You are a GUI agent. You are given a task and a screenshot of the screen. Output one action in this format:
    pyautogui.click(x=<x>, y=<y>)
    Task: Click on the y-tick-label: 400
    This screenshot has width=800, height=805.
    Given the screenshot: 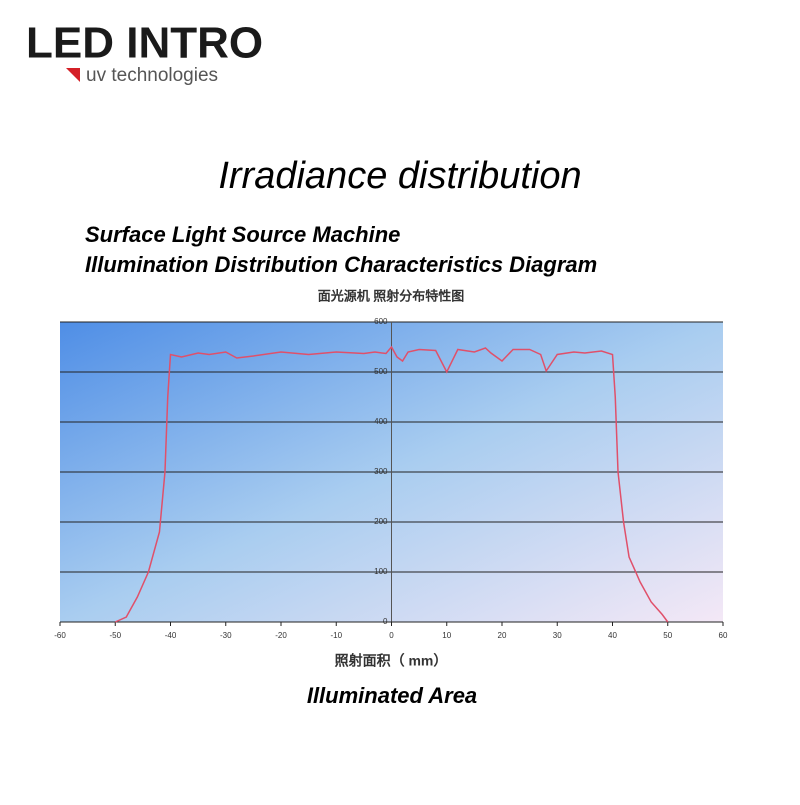 What is the action you would take?
    pyautogui.click(x=381, y=421)
    